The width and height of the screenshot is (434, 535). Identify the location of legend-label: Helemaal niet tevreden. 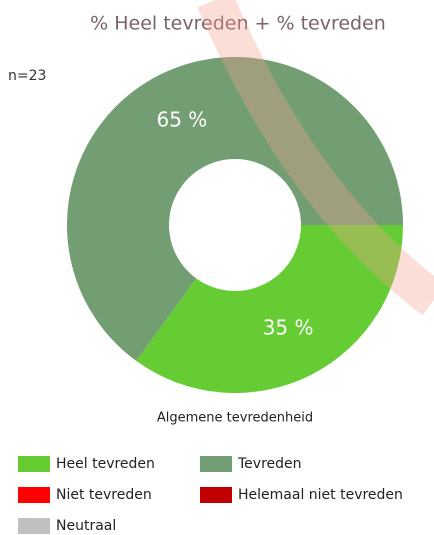
(320, 495).